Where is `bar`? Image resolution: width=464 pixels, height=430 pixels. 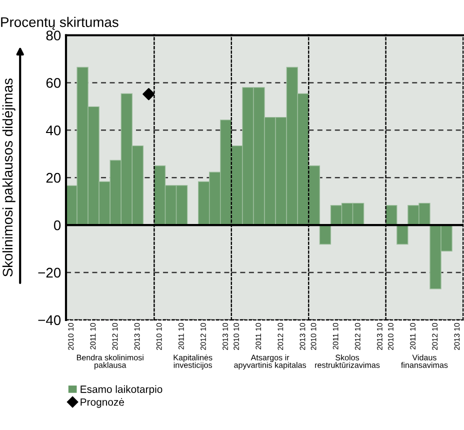
bar is located at coordinates (325, 234).